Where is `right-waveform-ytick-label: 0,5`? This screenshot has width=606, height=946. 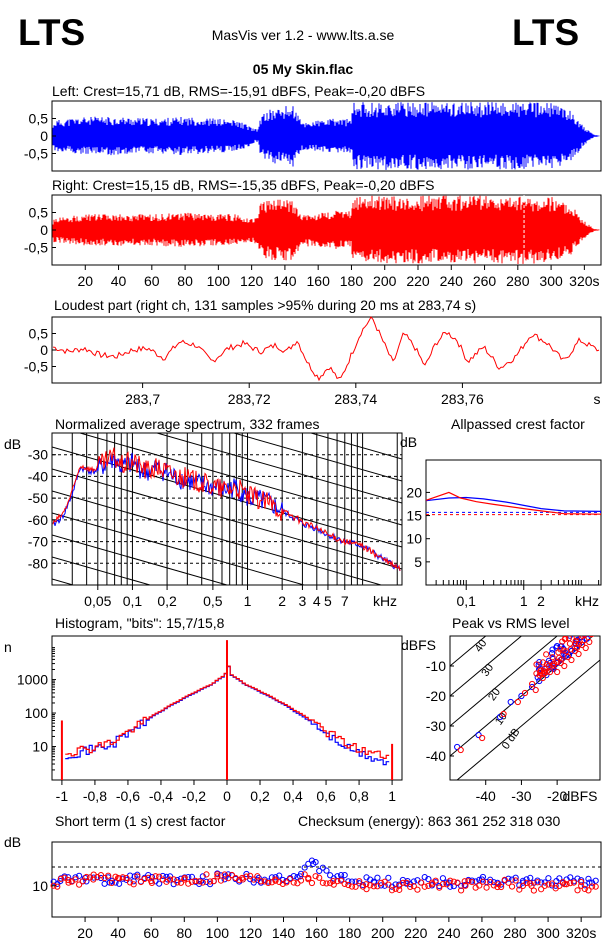 right-waveform-ytick-label: 0,5 is located at coordinates (39, 213).